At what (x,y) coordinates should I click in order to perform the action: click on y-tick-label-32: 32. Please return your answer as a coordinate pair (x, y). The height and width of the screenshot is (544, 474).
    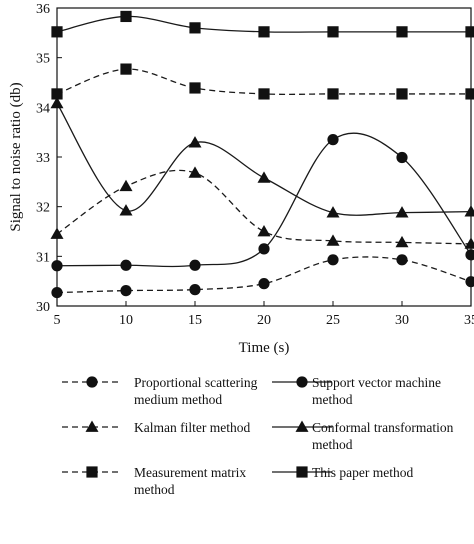
    Looking at the image, I should click on (43, 208).